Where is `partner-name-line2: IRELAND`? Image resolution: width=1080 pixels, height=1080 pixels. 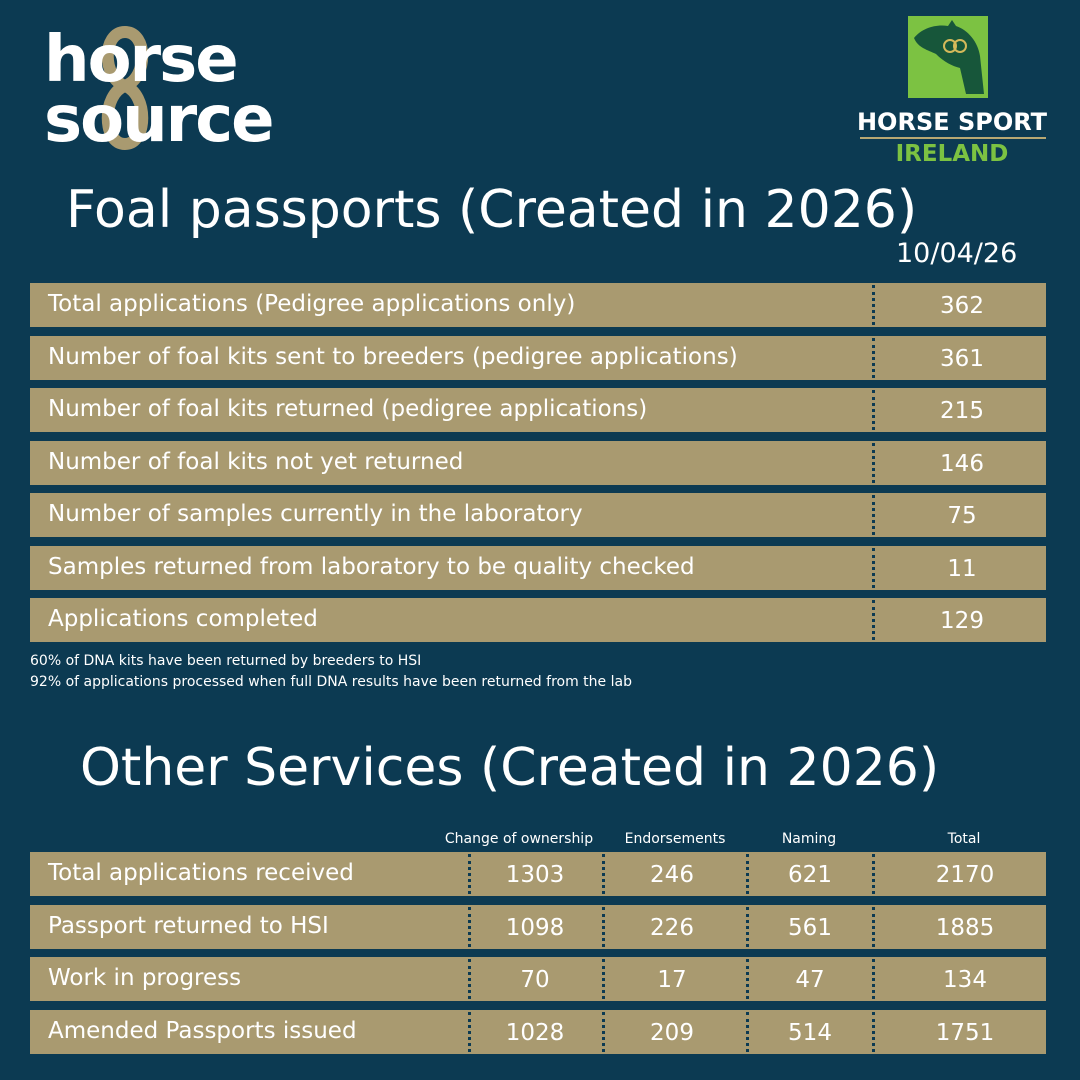 partner-name-line2: IRELAND is located at coordinates (952, 154).